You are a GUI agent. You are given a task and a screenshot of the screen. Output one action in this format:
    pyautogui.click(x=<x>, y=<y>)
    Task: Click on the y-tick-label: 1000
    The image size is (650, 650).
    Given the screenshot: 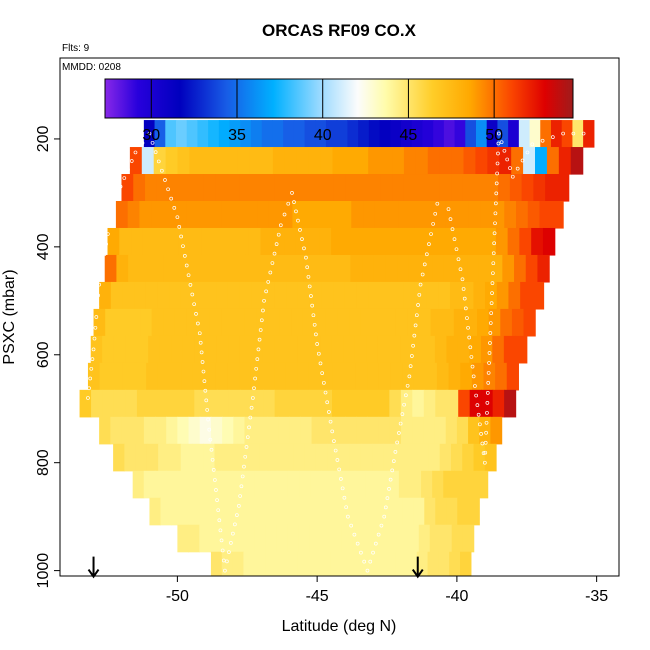 What is the action you would take?
    pyautogui.click(x=43, y=571)
    